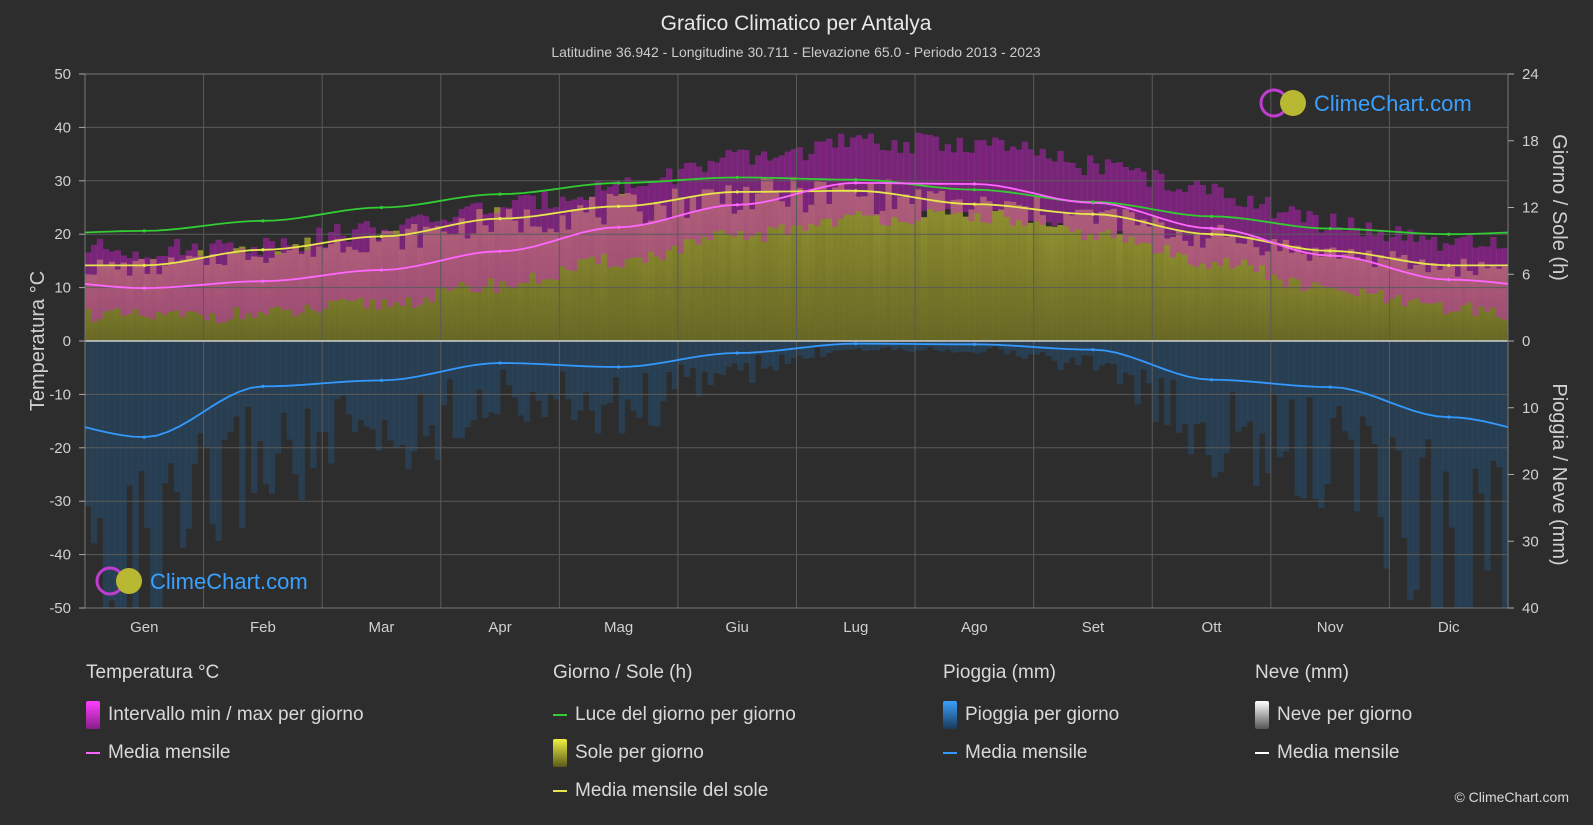 This screenshot has height=825, width=1593. Describe the element at coordinates (618, 627) in the screenshot. I see `x-tick-label: Mag` at that location.